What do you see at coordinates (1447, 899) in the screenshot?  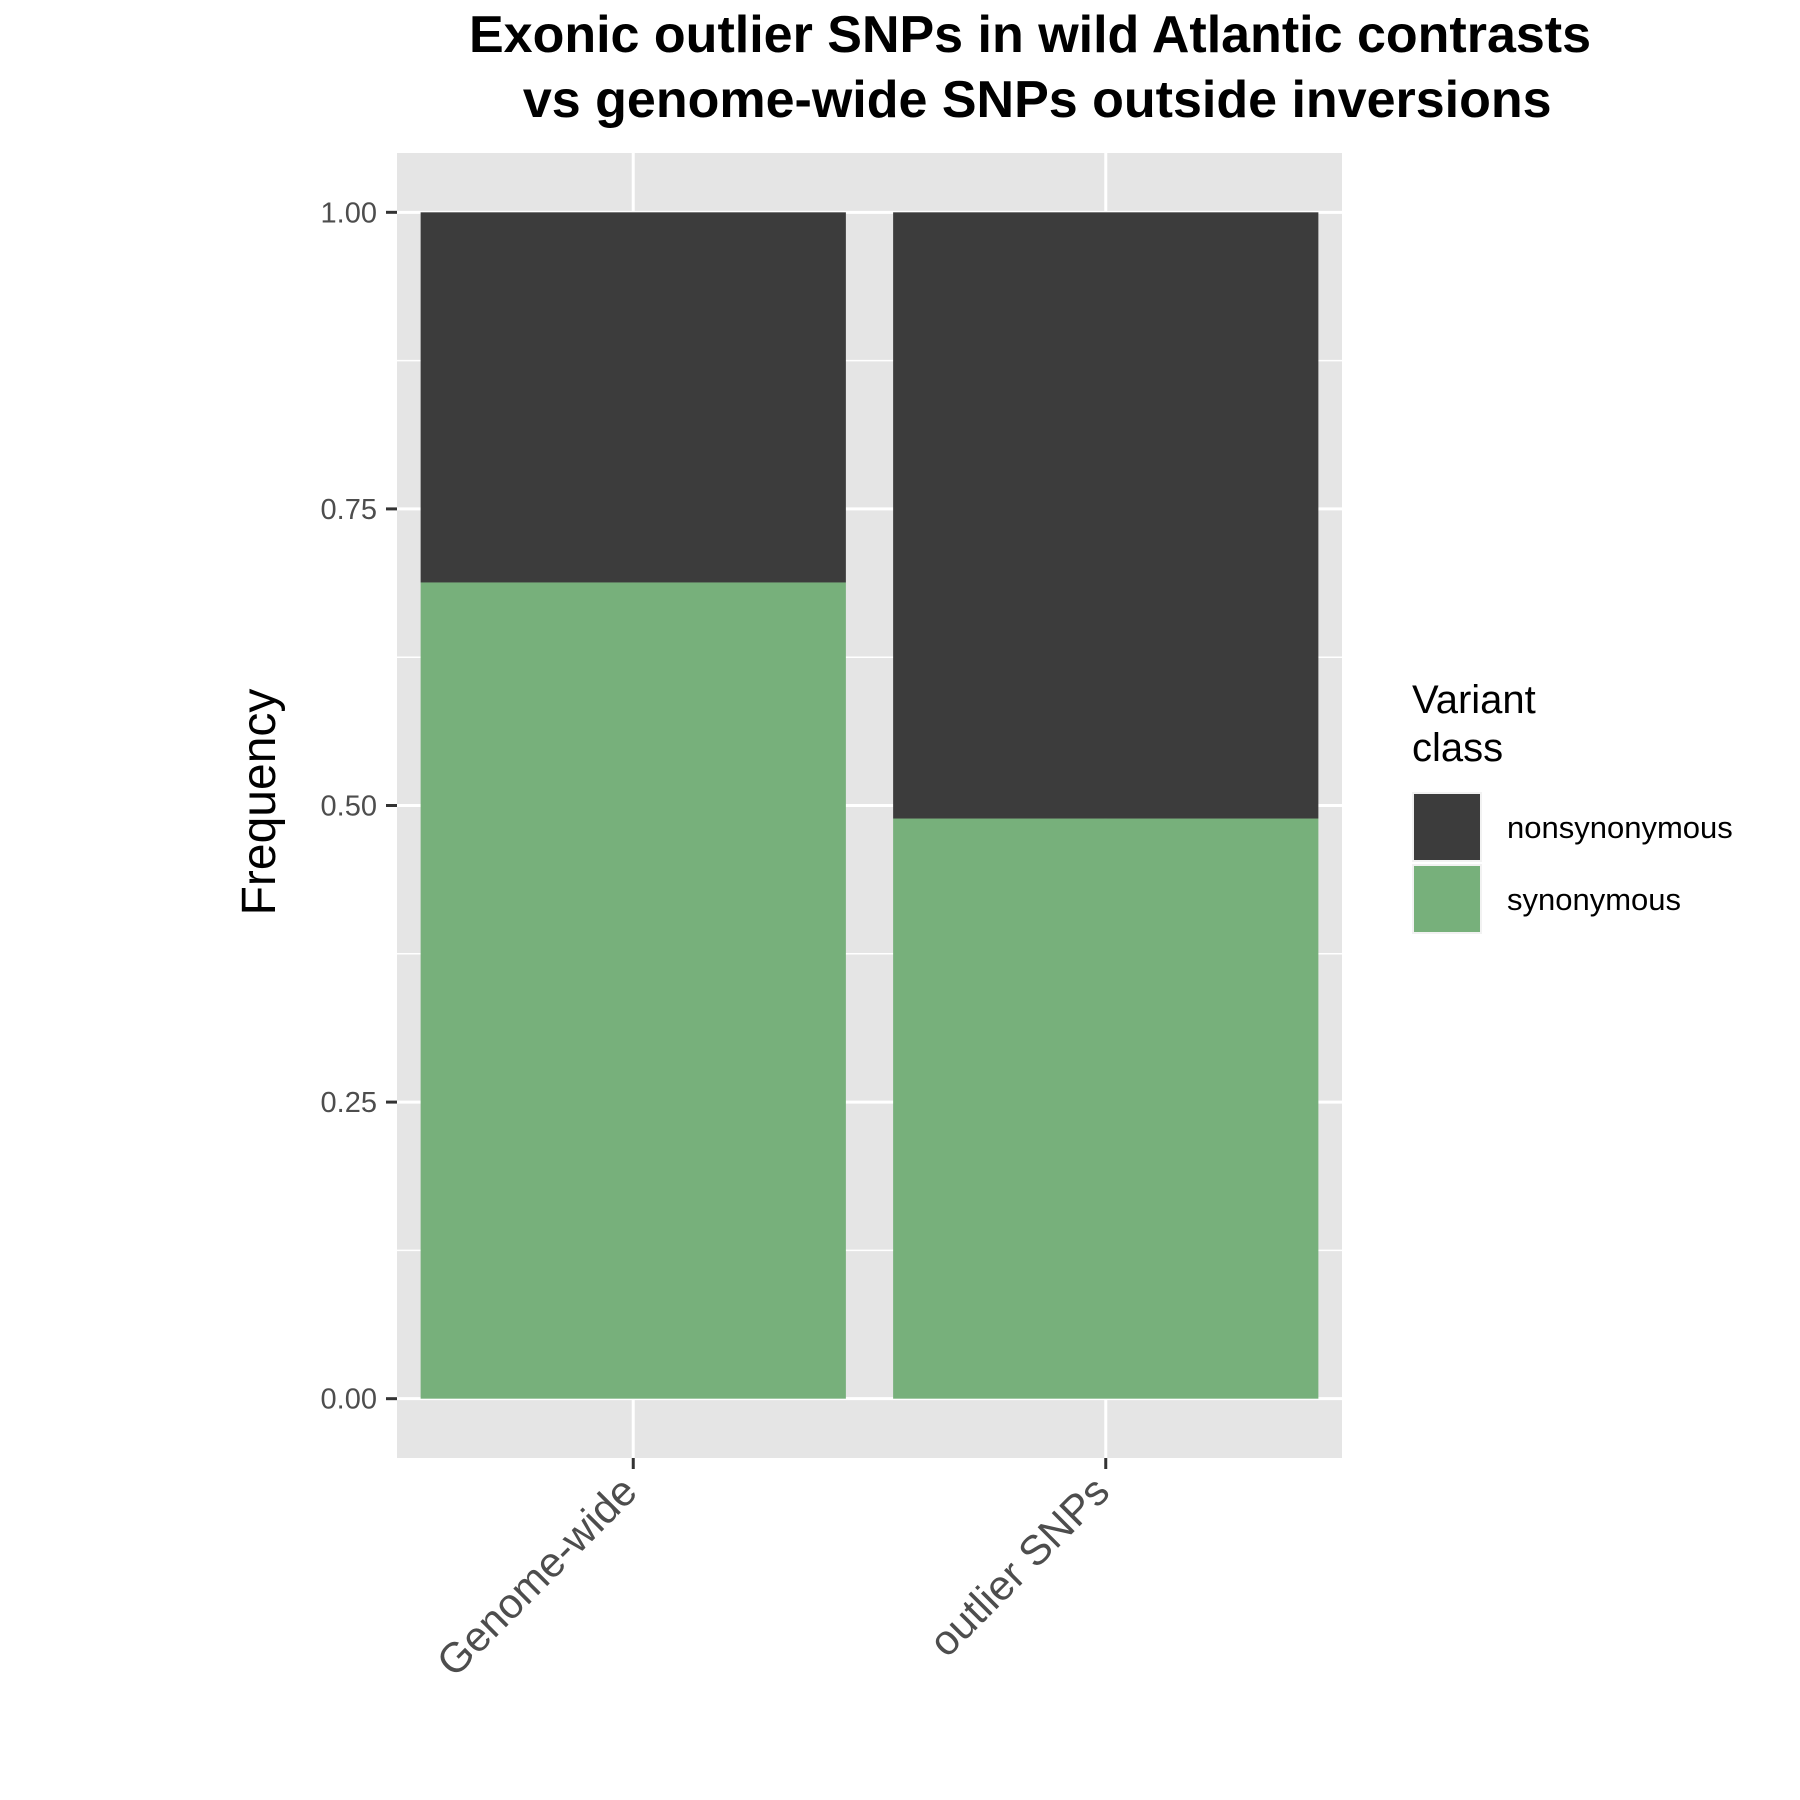 I see `legend-swatch-synonymous` at bounding box center [1447, 899].